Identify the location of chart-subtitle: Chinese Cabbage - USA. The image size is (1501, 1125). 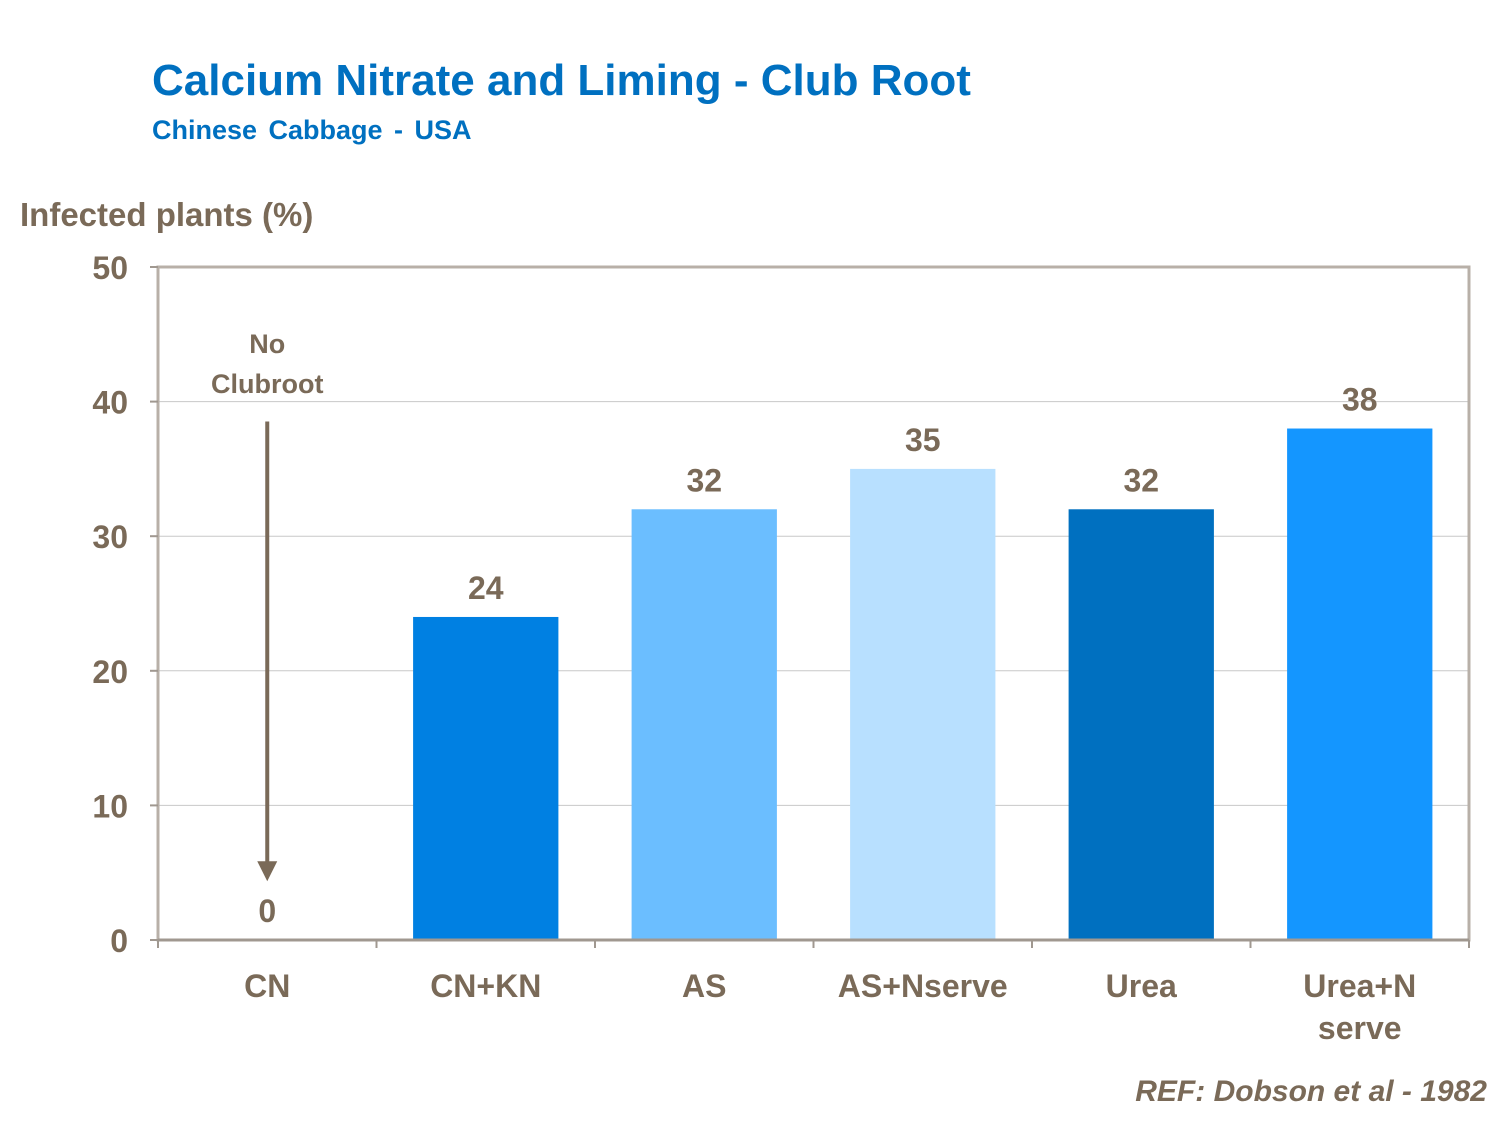
(312, 130).